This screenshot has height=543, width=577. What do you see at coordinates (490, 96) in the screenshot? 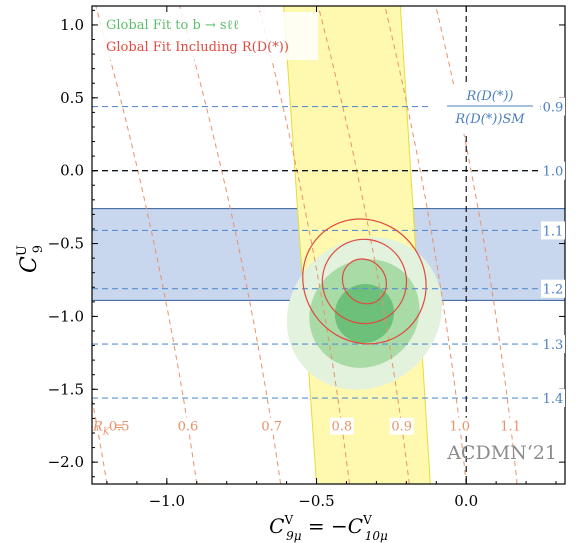
I see `ratio-label-numerator: R(D(*))` at bounding box center [490, 96].